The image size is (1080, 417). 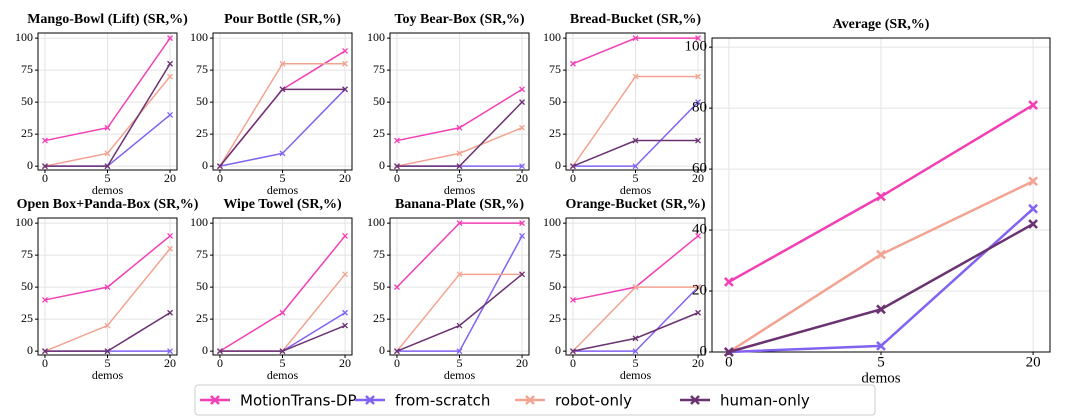 What do you see at coordinates (636, 204) in the screenshot?
I see `subplot-title: Orange-Bucket (SR,%)` at bounding box center [636, 204].